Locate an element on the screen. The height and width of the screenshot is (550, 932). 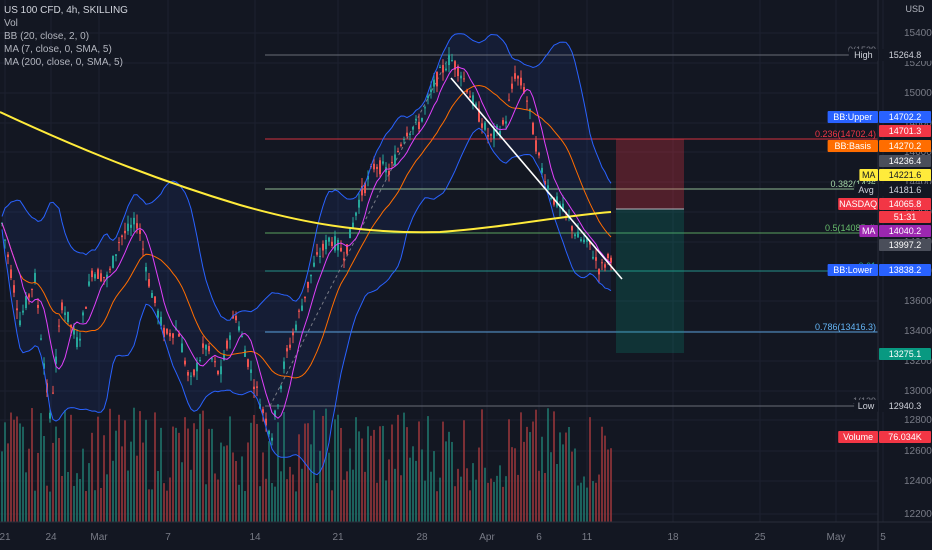
legend-ma-7: MA (7, close, 0, SMA, 5) is located at coordinates (58, 49).